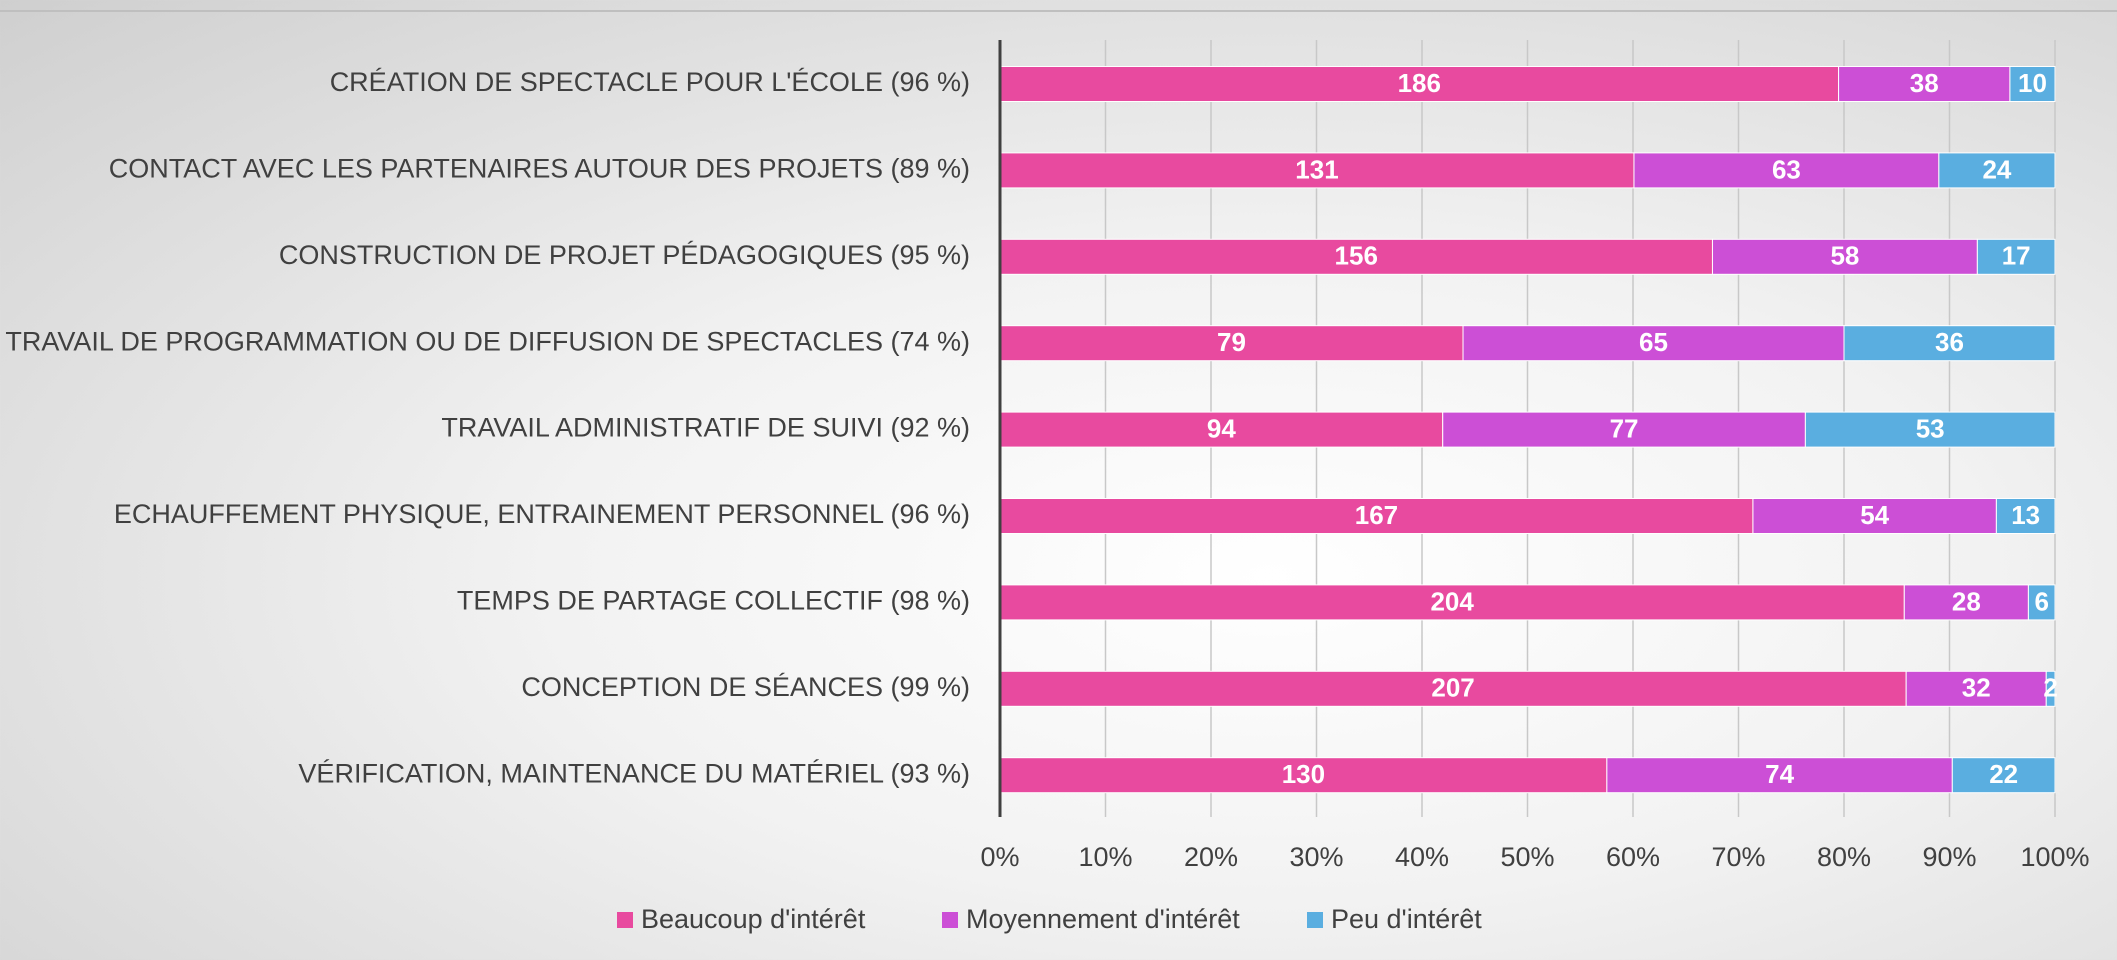 This screenshot has width=2117, height=960. I want to click on x-tick-label: 60%, so click(1633, 857).